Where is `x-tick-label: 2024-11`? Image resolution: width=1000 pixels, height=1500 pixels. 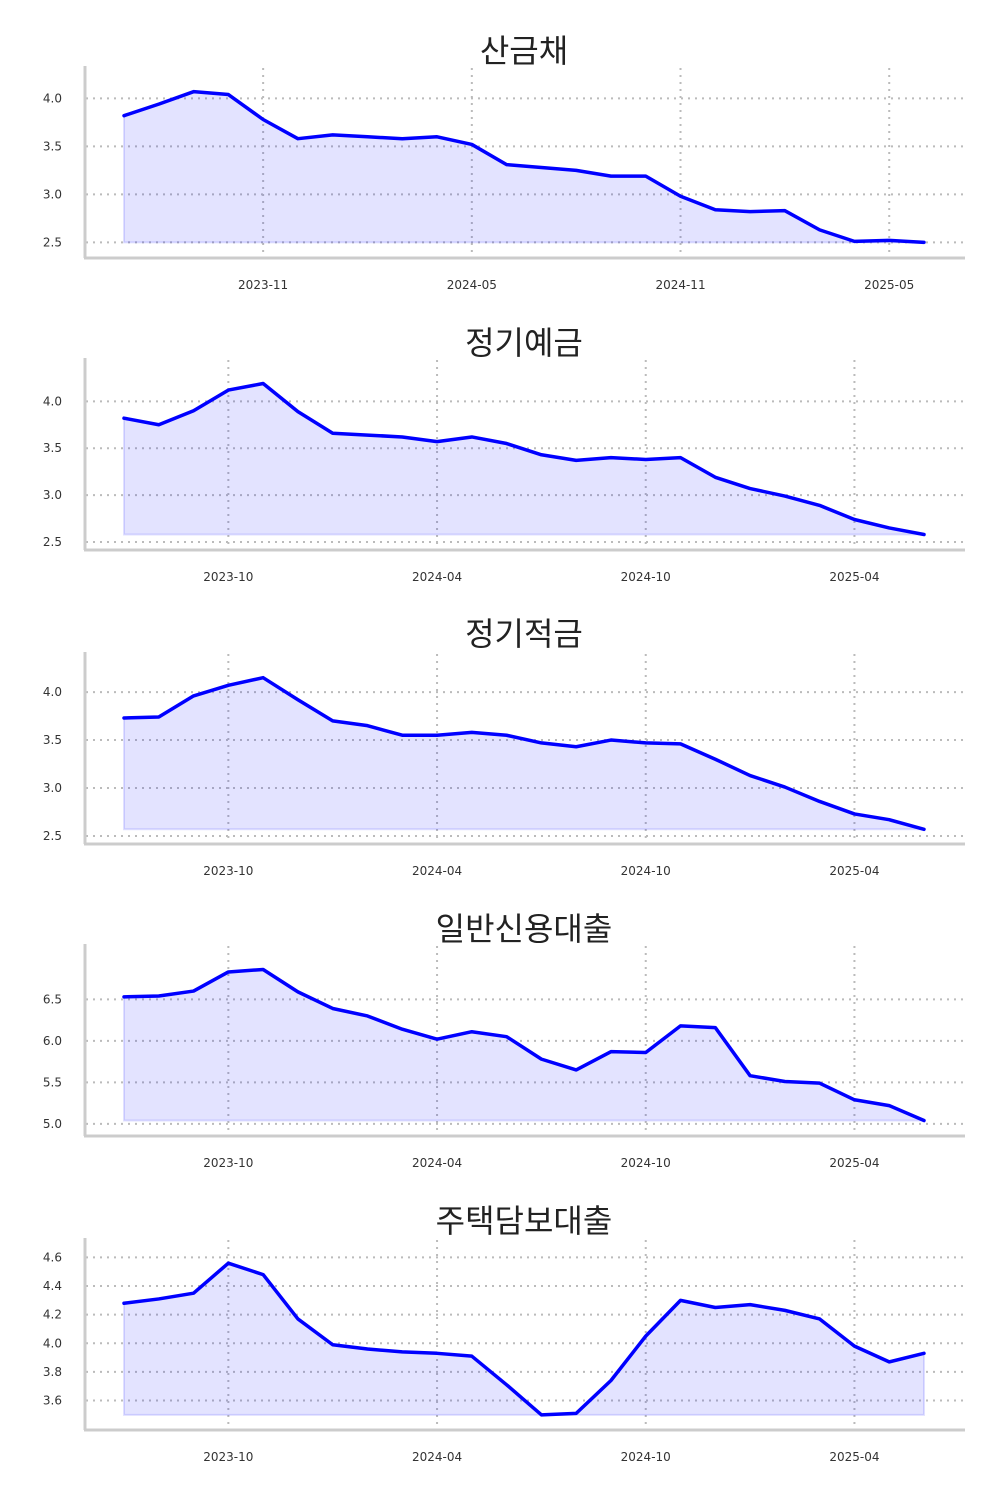 x-tick-label: 2024-11 is located at coordinates (680, 285).